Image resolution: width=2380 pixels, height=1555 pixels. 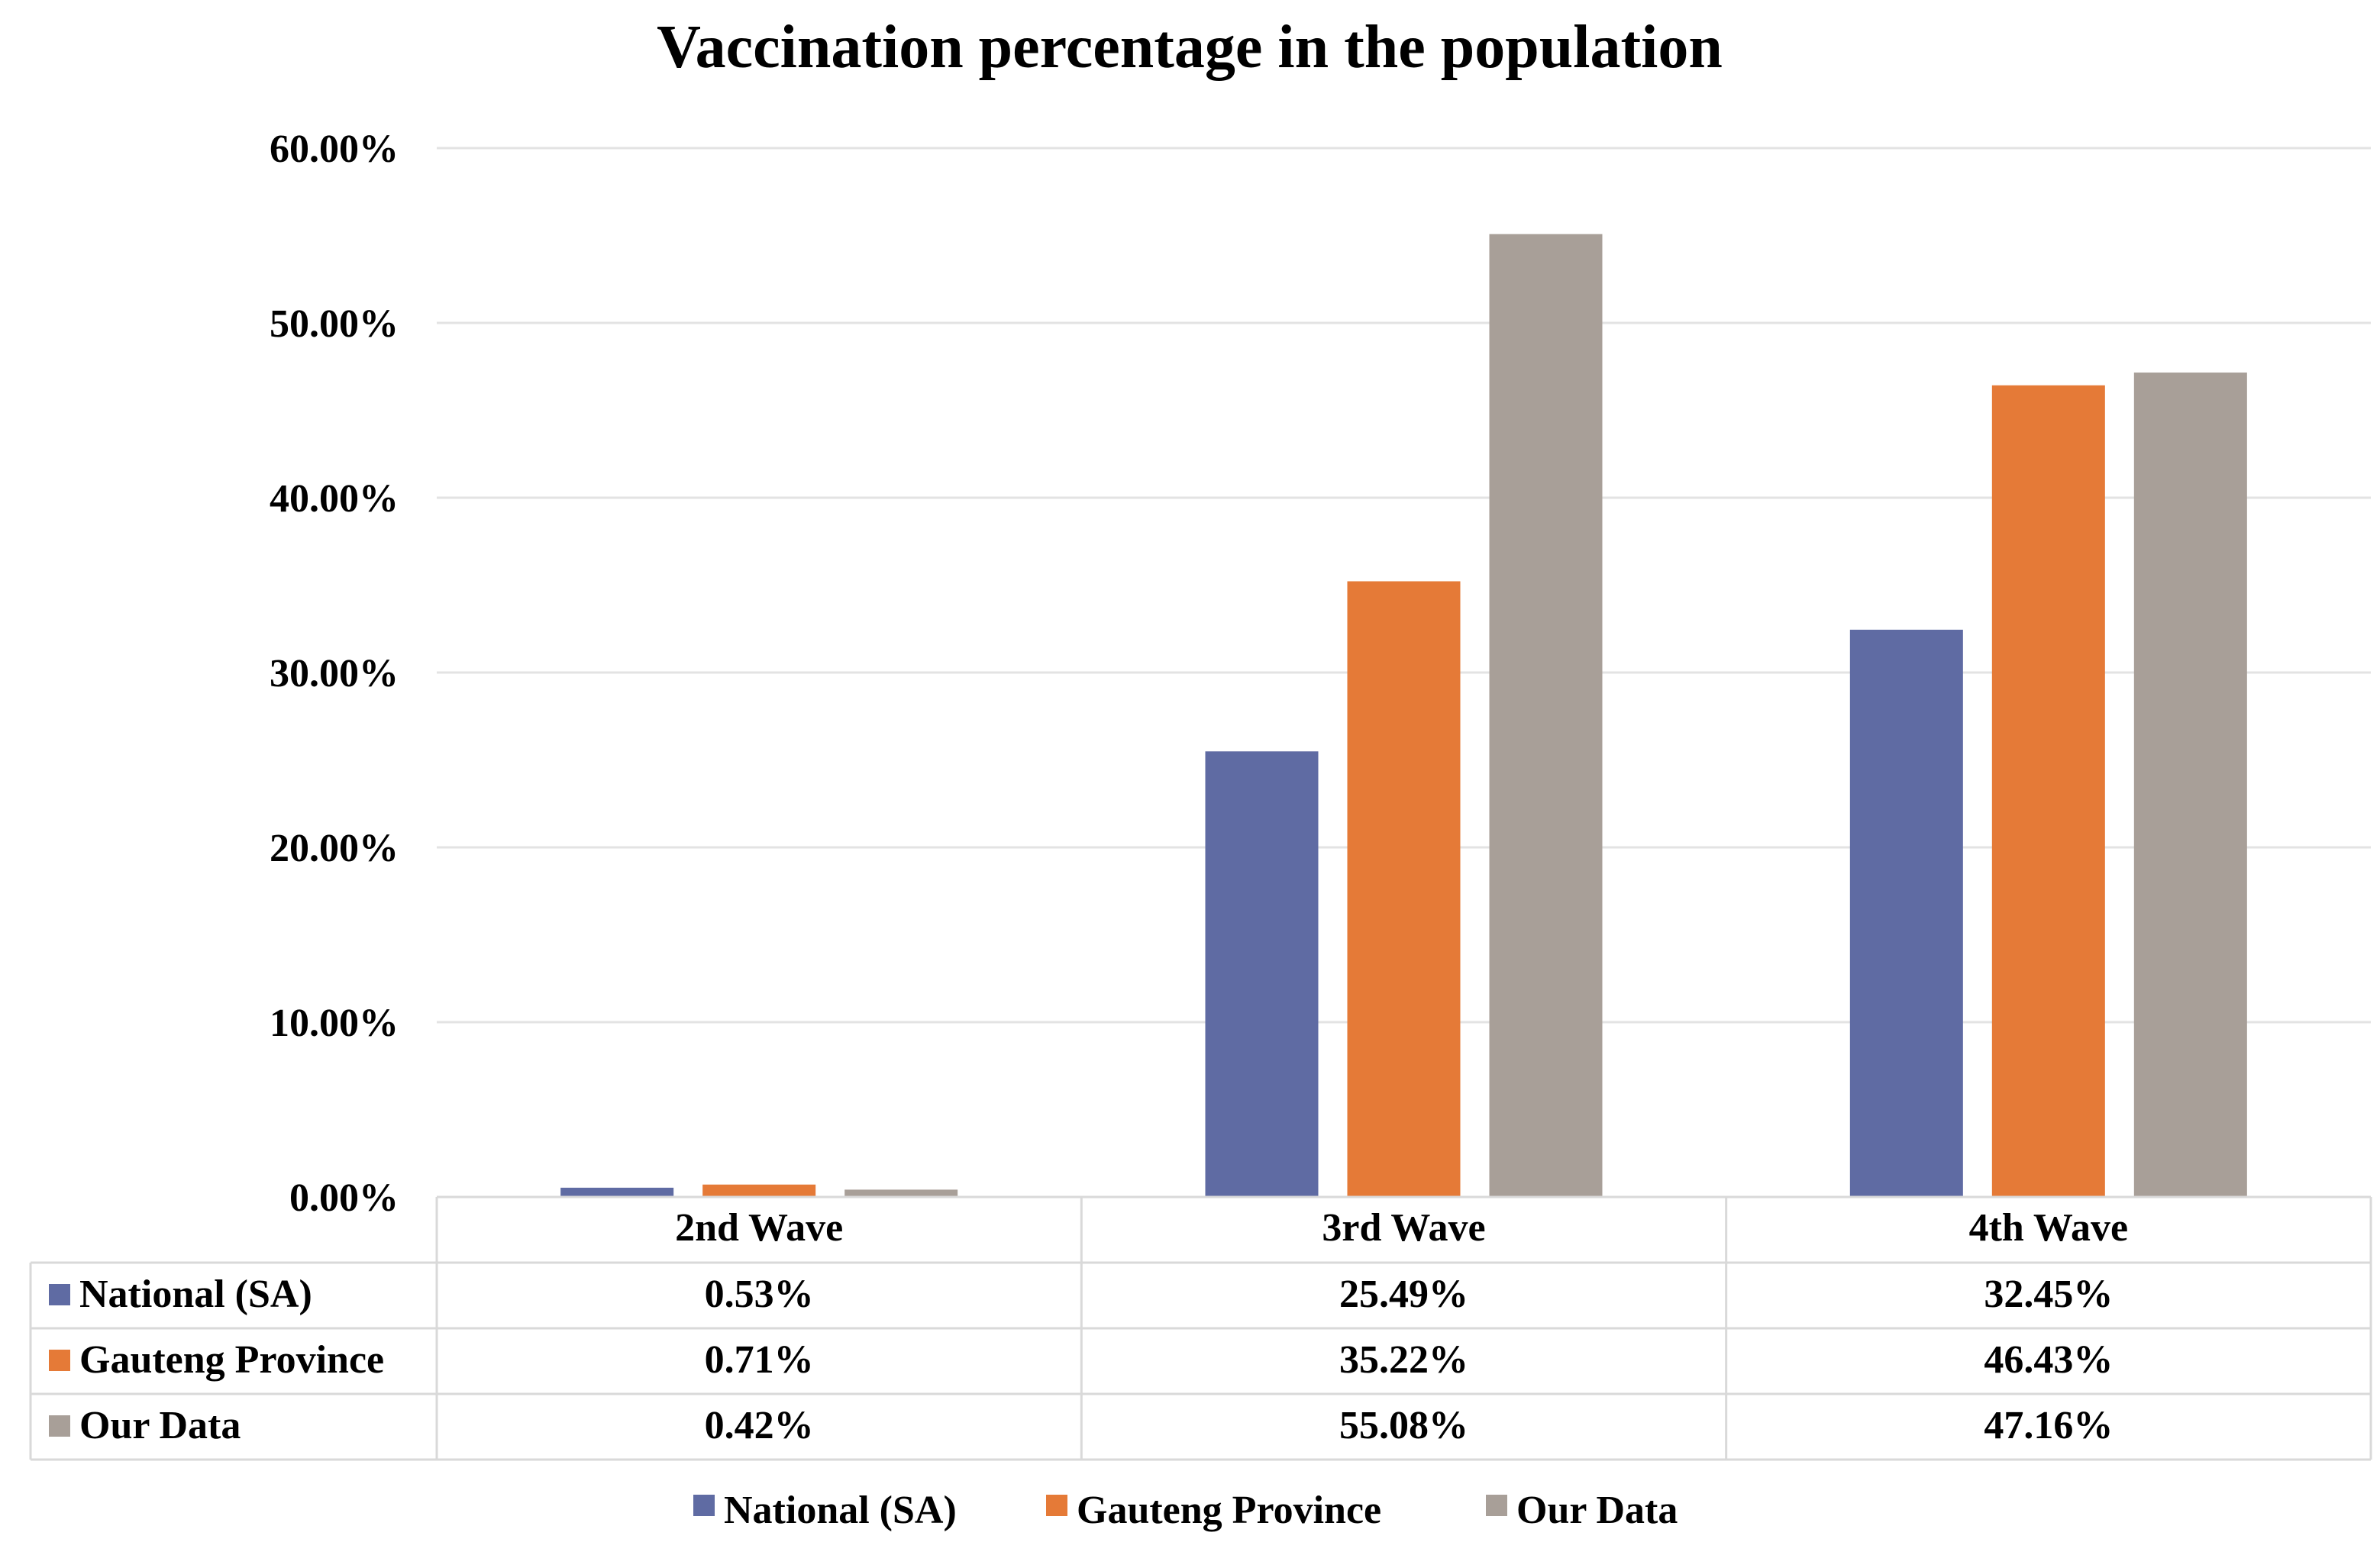 I want to click on y-tick-label: 50.00%, so click(x=334, y=324).